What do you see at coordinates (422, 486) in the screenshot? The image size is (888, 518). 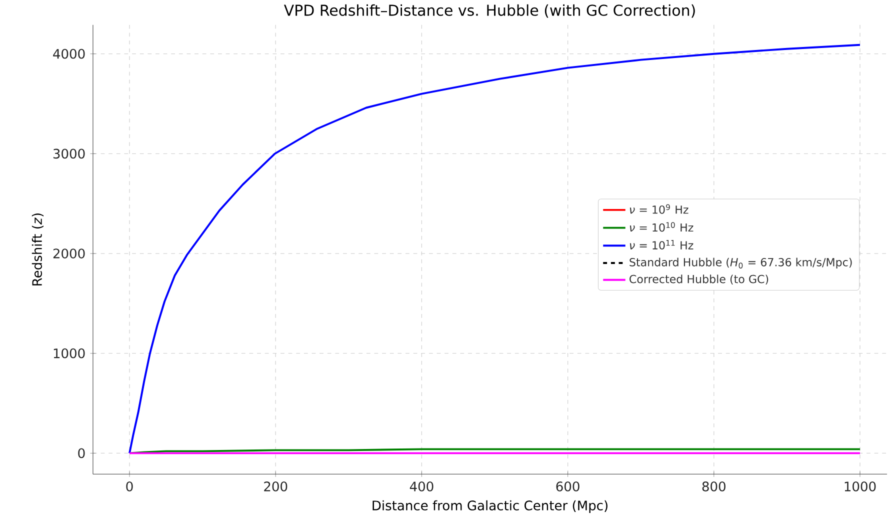 I see `x-tick-label: 400` at bounding box center [422, 486].